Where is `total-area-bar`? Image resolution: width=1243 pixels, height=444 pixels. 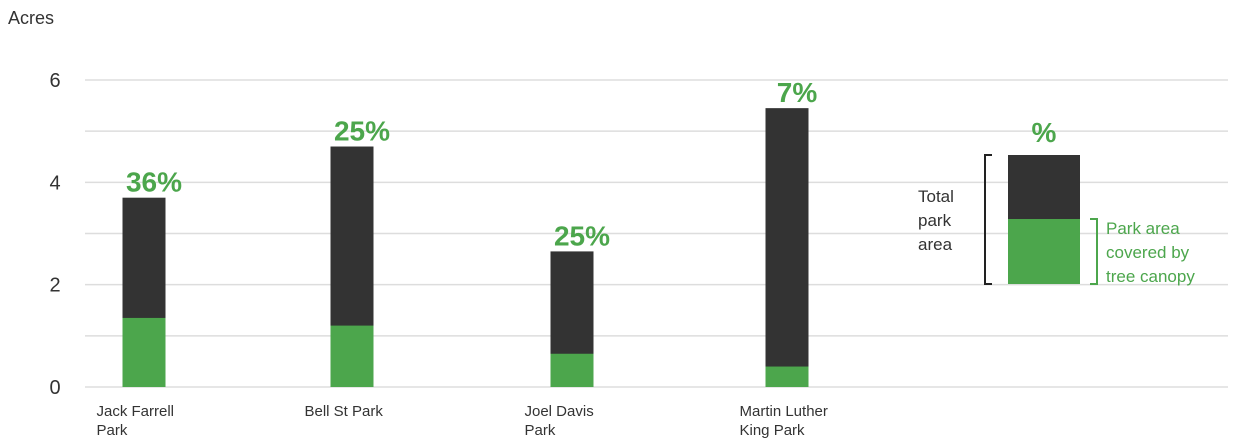 total-area-bar is located at coordinates (787, 248).